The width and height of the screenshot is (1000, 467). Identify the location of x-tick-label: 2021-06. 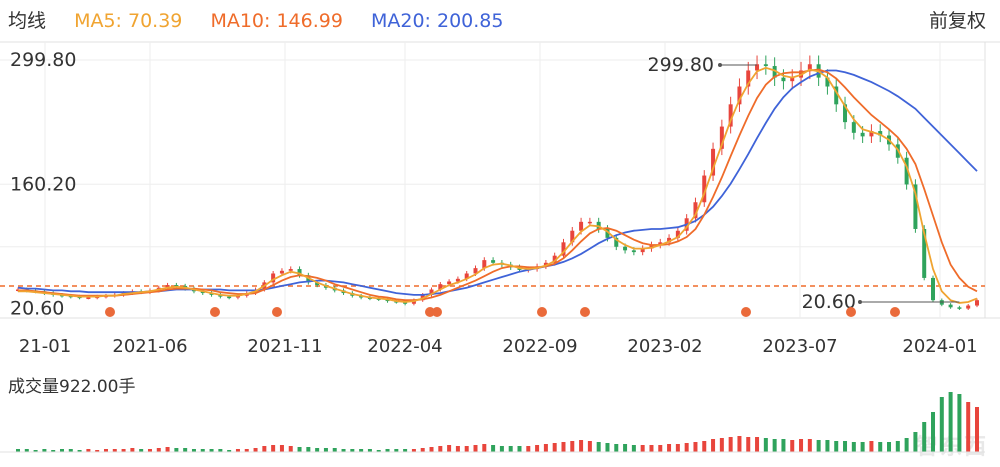
(149, 346).